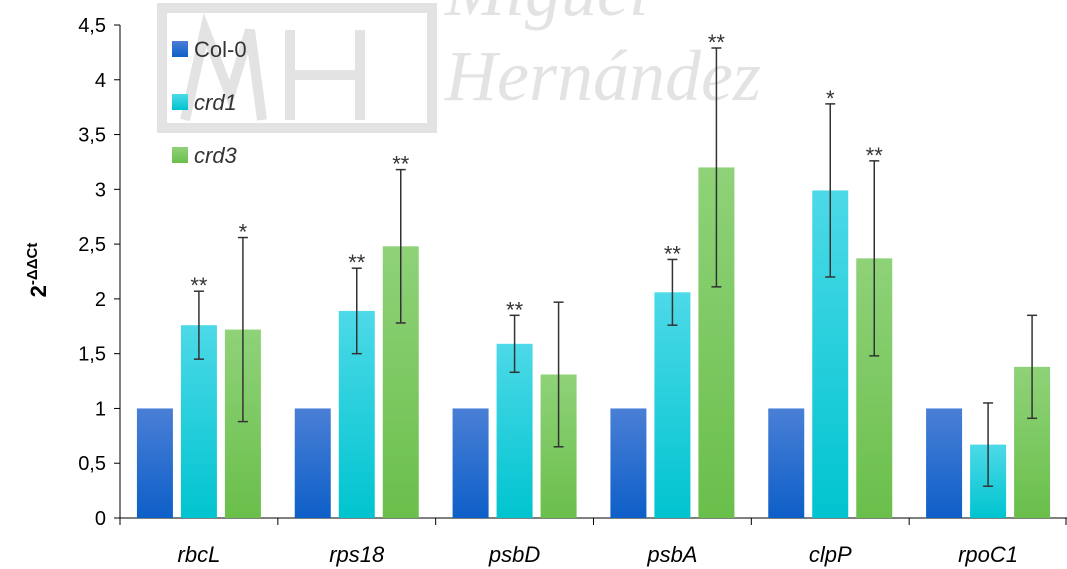 The image size is (1067, 569). I want to click on watermark-text-1: Miguel, so click(546, 15).